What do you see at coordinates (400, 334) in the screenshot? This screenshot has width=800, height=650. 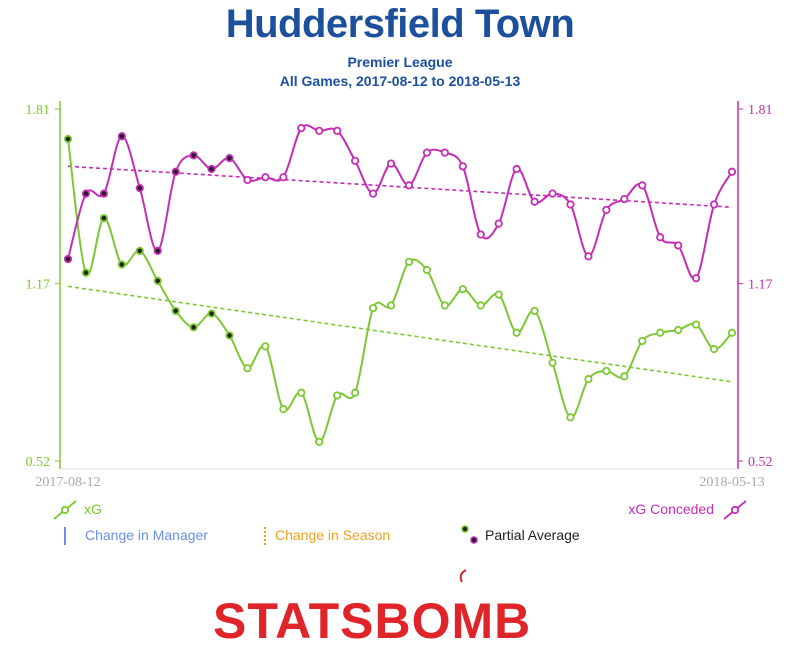 I see `xg-trend-line` at bounding box center [400, 334].